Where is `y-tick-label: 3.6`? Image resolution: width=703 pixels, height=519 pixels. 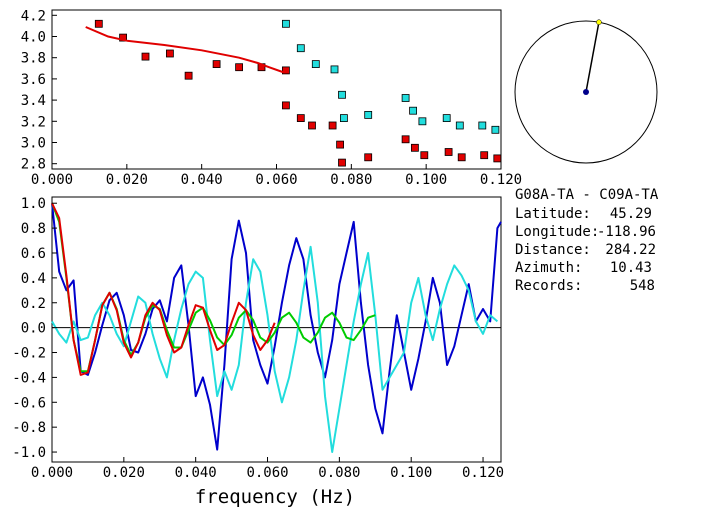 y-tick-label: 3.6 is located at coordinates (33, 80).